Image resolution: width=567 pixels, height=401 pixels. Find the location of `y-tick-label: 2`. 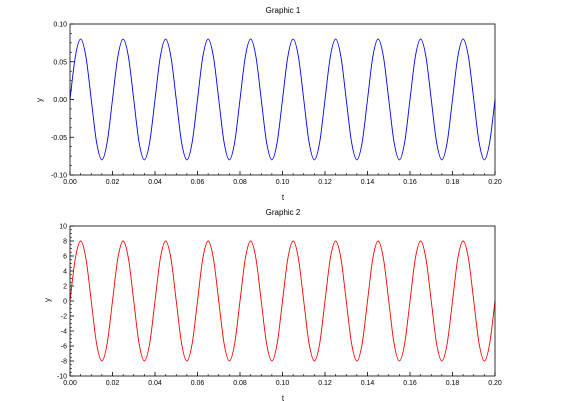

y-tick-label: 2 is located at coordinates (65, 287).